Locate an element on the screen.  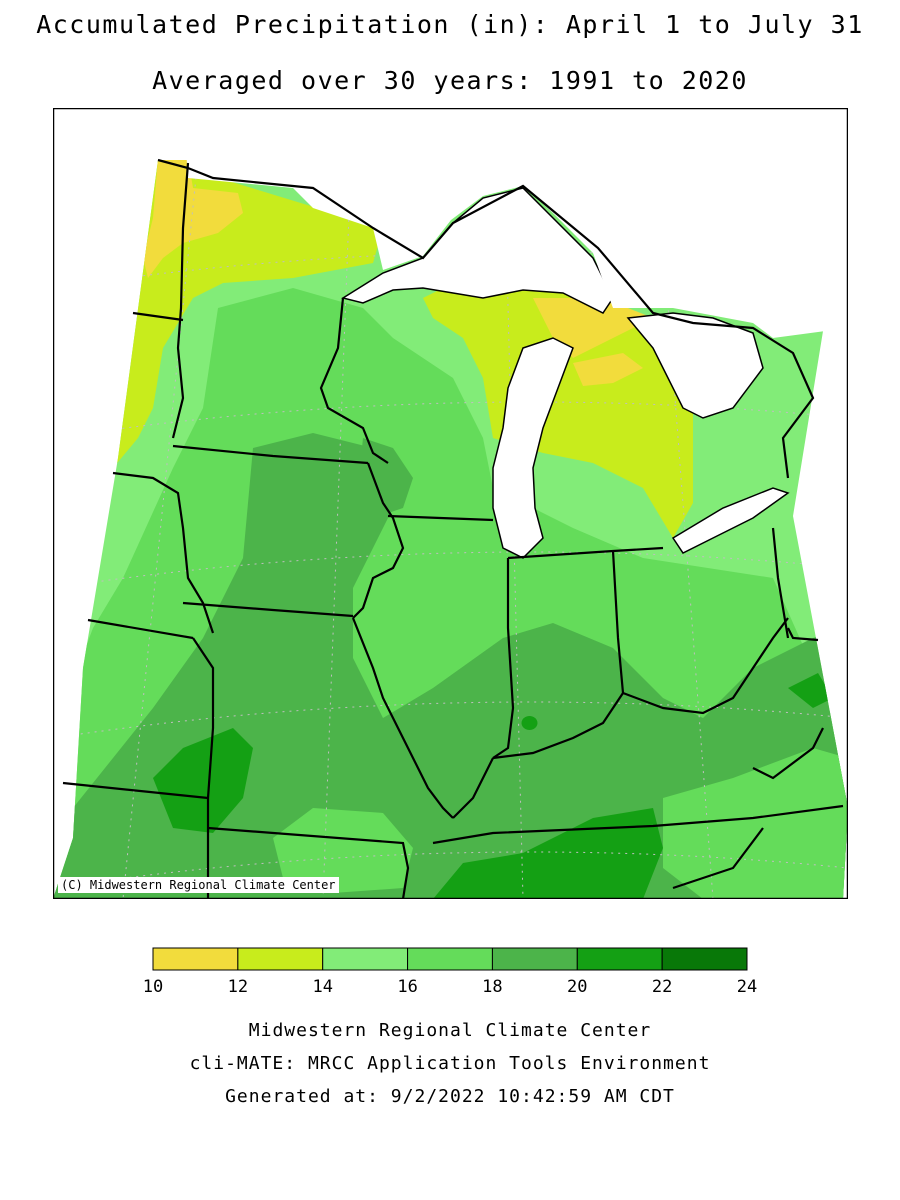
border-sd-mn is located at coordinates (158, 316).